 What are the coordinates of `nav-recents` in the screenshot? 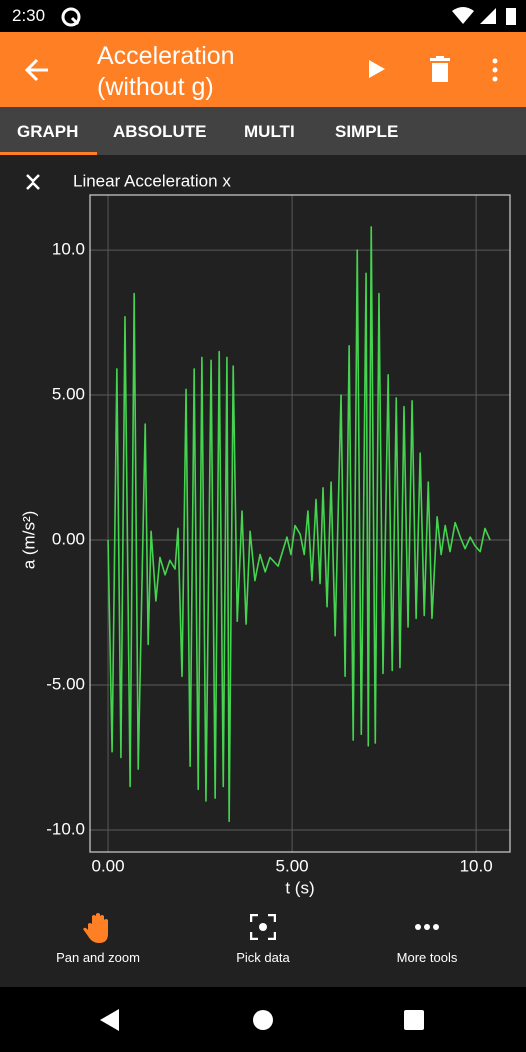 It's located at (414, 1020).